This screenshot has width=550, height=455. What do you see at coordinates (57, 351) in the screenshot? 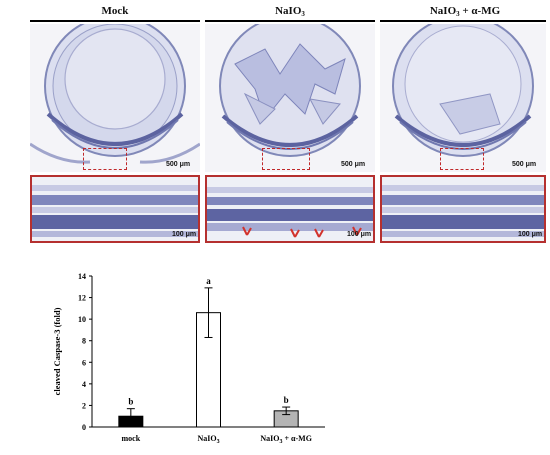
I see `y-axis-label: cleaved Caspase-3 (fold)` at bounding box center [57, 351].